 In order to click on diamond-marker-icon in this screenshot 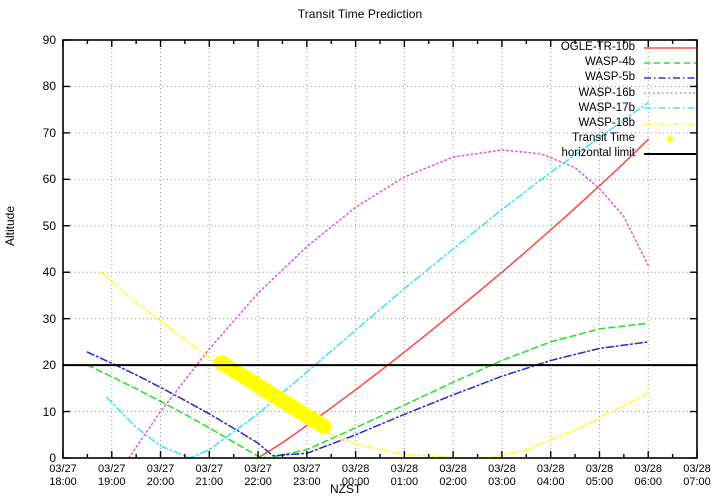, I will do `click(670, 138)`.